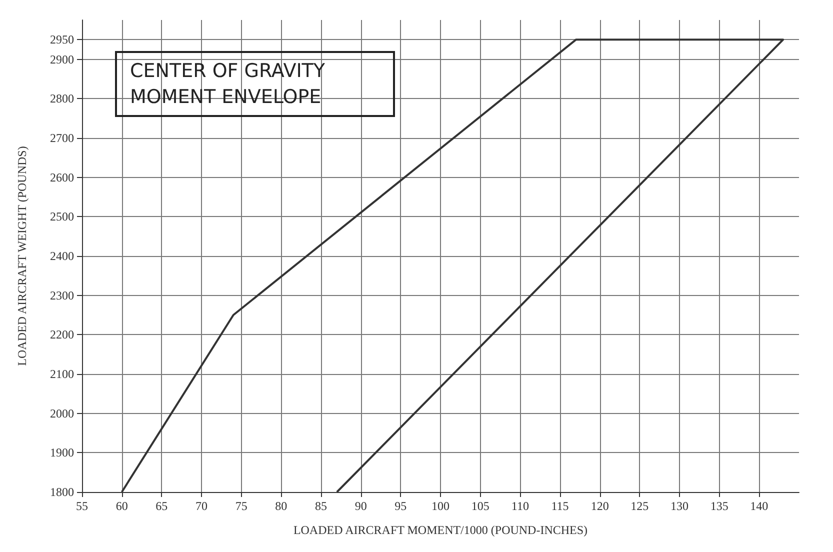 This screenshot has height=552, width=833. What do you see at coordinates (82, 506) in the screenshot?
I see `x-tick-label: 55` at bounding box center [82, 506].